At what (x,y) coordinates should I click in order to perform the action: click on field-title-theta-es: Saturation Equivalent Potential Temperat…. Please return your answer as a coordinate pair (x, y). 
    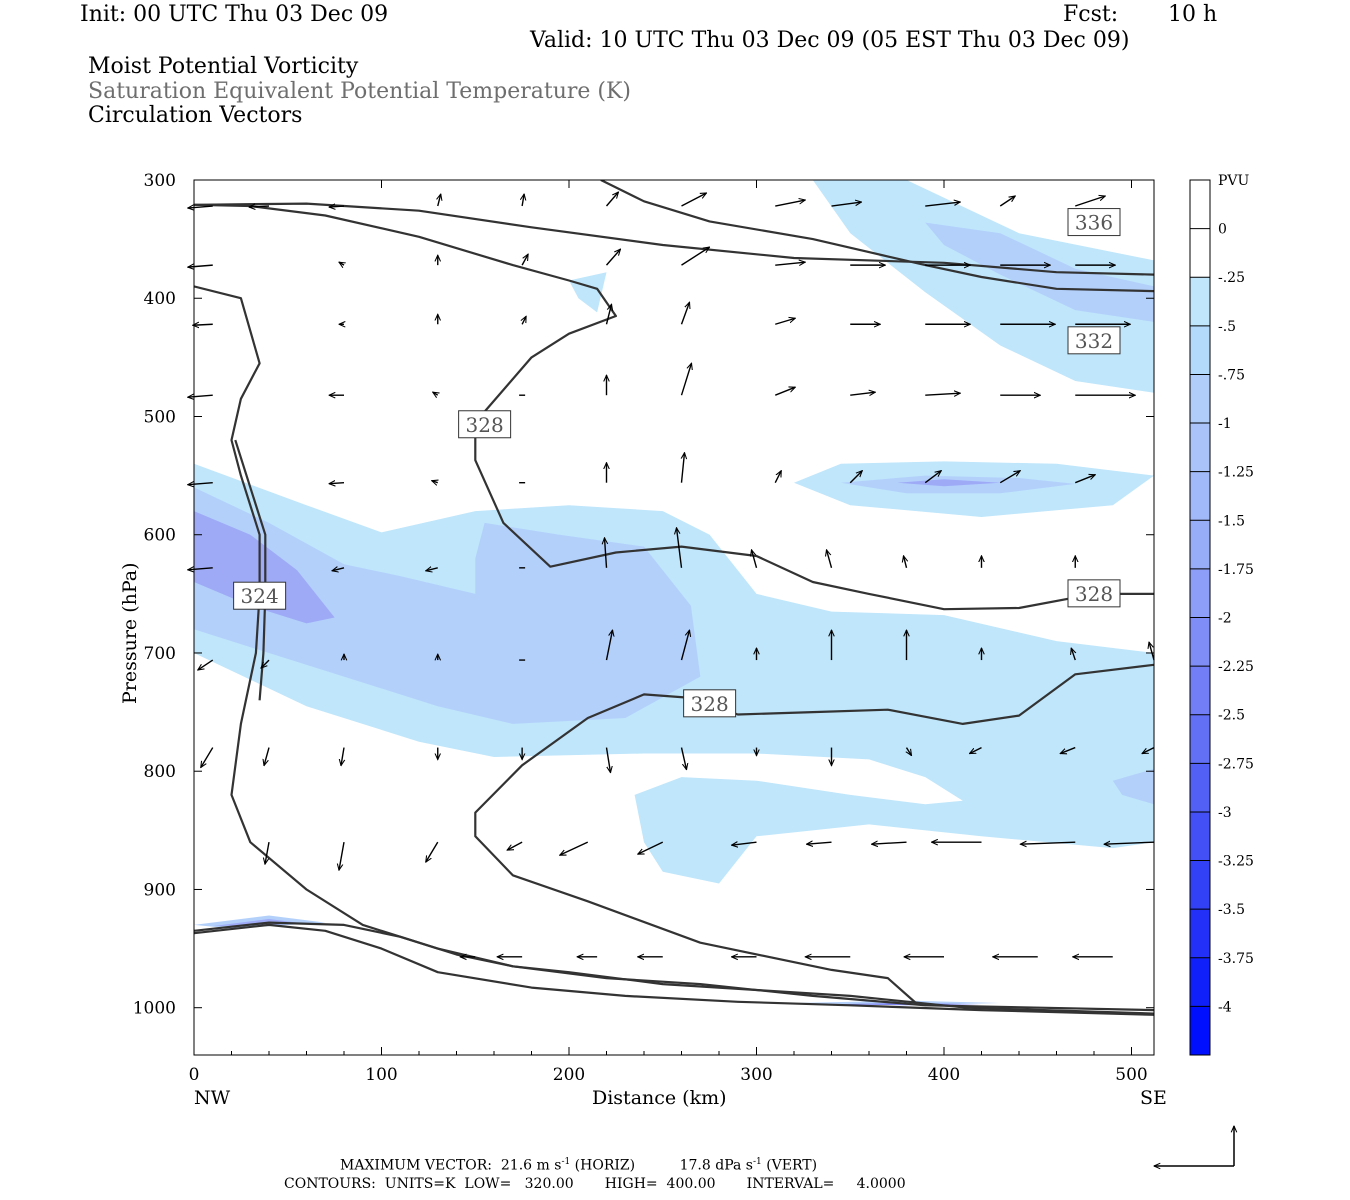
    Looking at the image, I should click on (359, 91).